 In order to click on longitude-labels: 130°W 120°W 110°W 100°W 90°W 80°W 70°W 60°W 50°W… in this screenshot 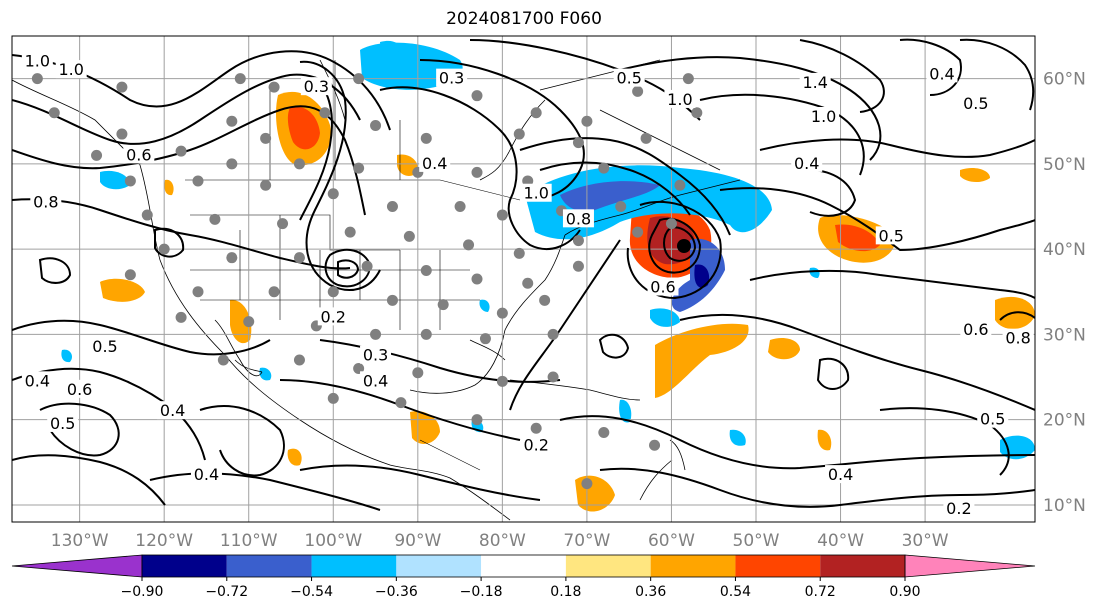, I will do `click(500, 541)`.